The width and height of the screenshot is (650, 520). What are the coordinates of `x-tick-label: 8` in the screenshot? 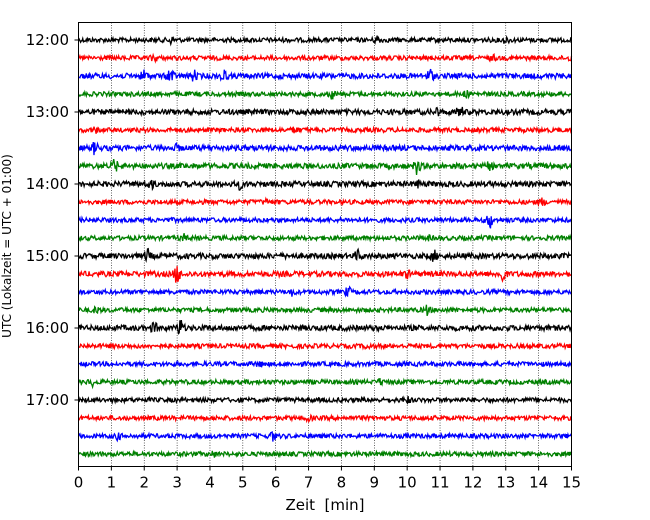 It's located at (342, 483).